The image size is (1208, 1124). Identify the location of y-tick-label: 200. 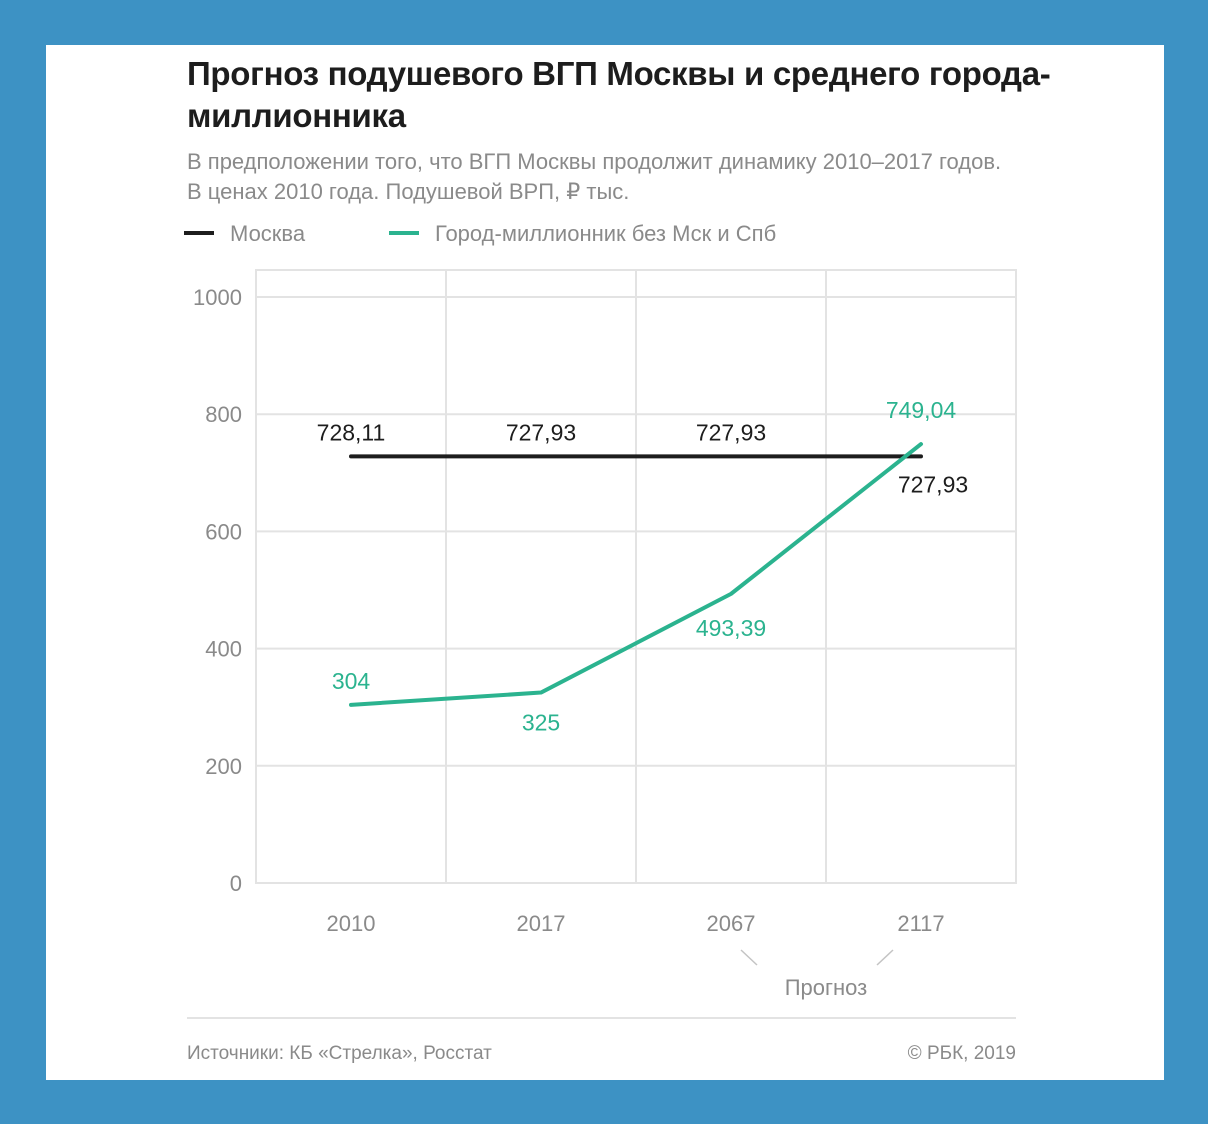
(223, 766).